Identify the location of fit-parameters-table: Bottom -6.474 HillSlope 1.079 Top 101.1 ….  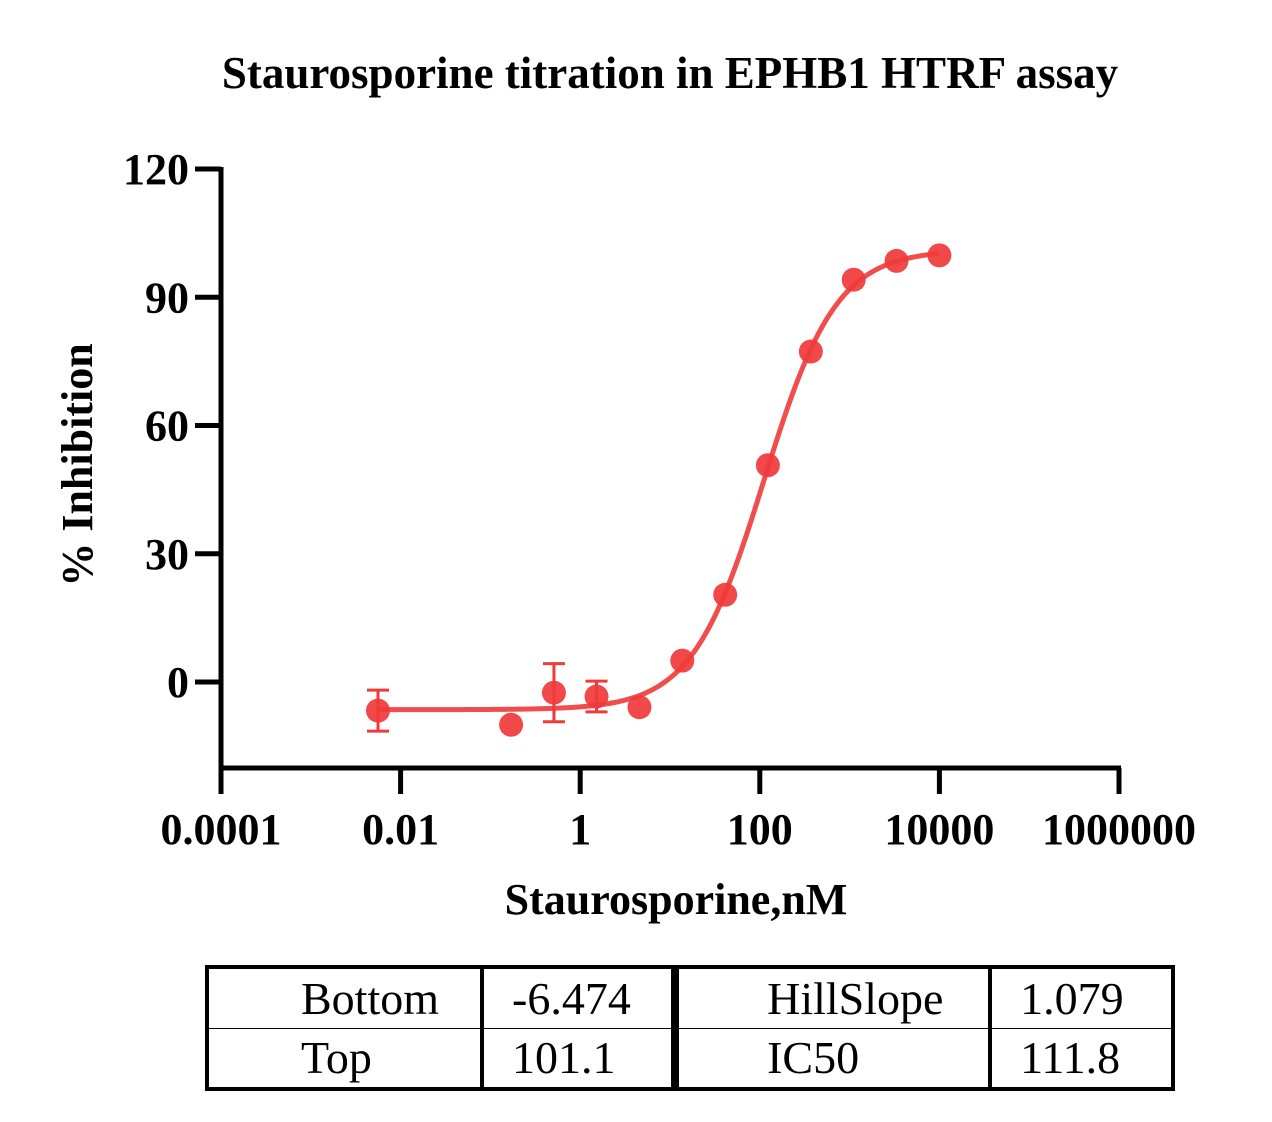
(690, 1028).